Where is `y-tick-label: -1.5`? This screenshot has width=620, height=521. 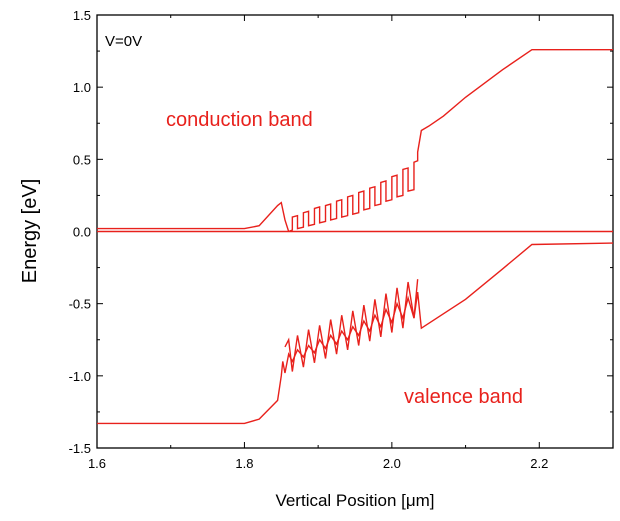 y-tick-label: -1.5 is located at coordinates (80, 448).